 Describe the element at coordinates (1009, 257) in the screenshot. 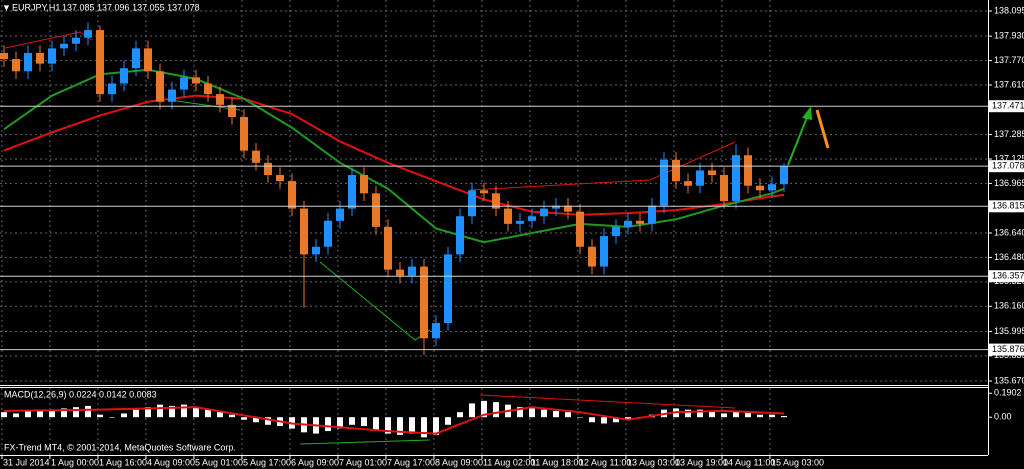

I see `y-tick-label: 136.480` at that location.